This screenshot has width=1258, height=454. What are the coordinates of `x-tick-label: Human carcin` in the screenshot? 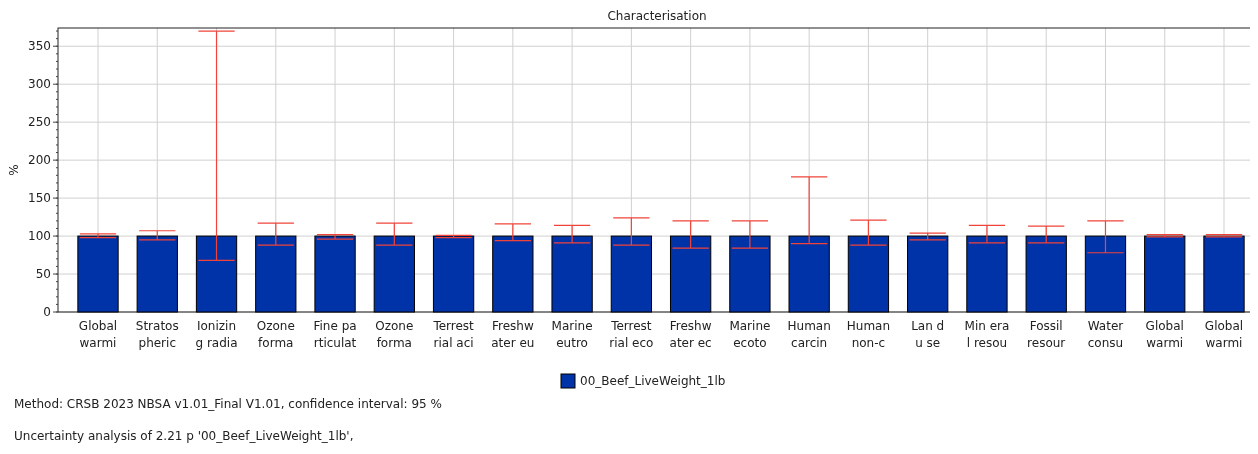 It's located at (809, 334).